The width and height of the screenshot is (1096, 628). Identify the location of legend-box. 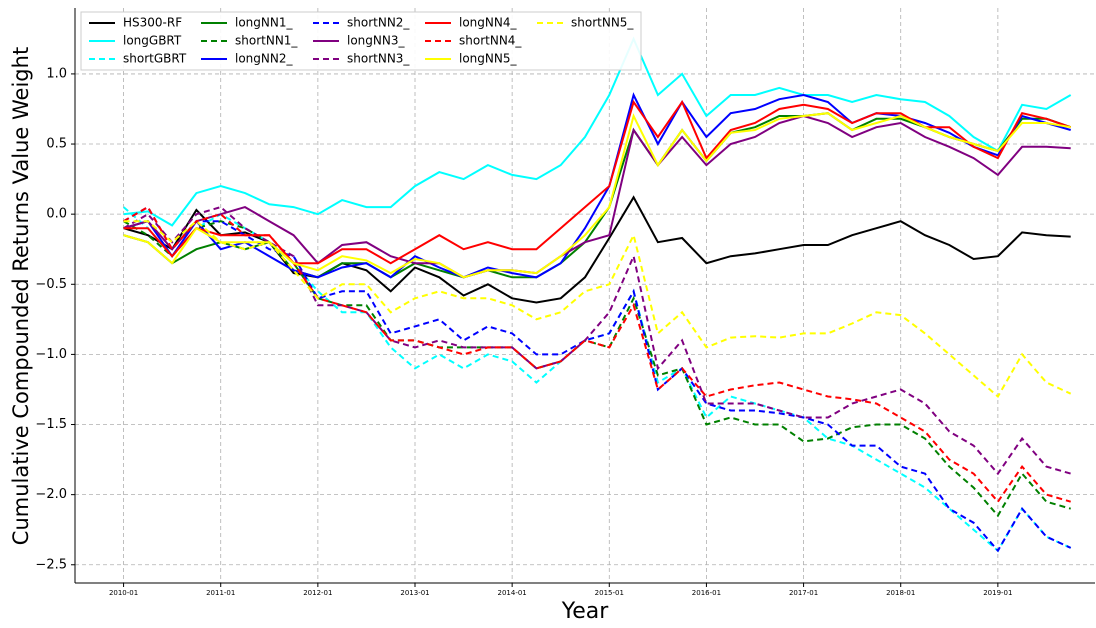
(361, 41).